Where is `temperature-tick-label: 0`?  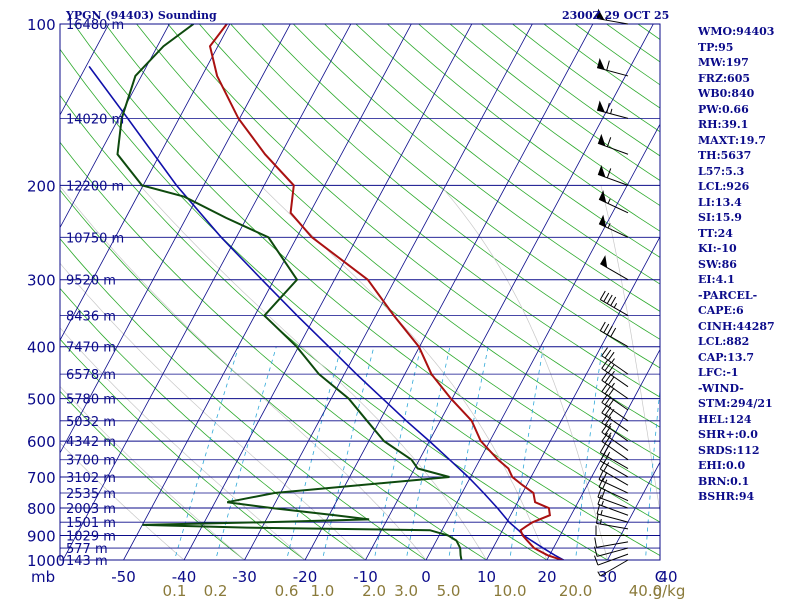
temperature-tick-label: 0 is located at coordinates (426, 577).